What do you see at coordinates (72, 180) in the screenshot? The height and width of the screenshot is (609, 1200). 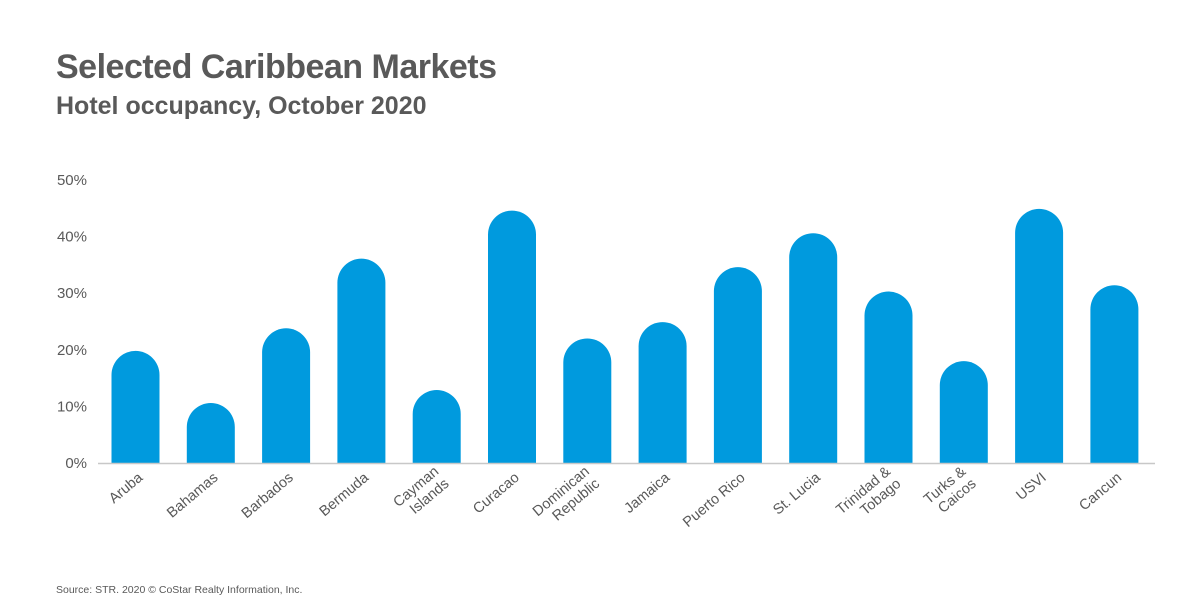 I see `y-tick-label: 50%` at bounding box center [72, 180].